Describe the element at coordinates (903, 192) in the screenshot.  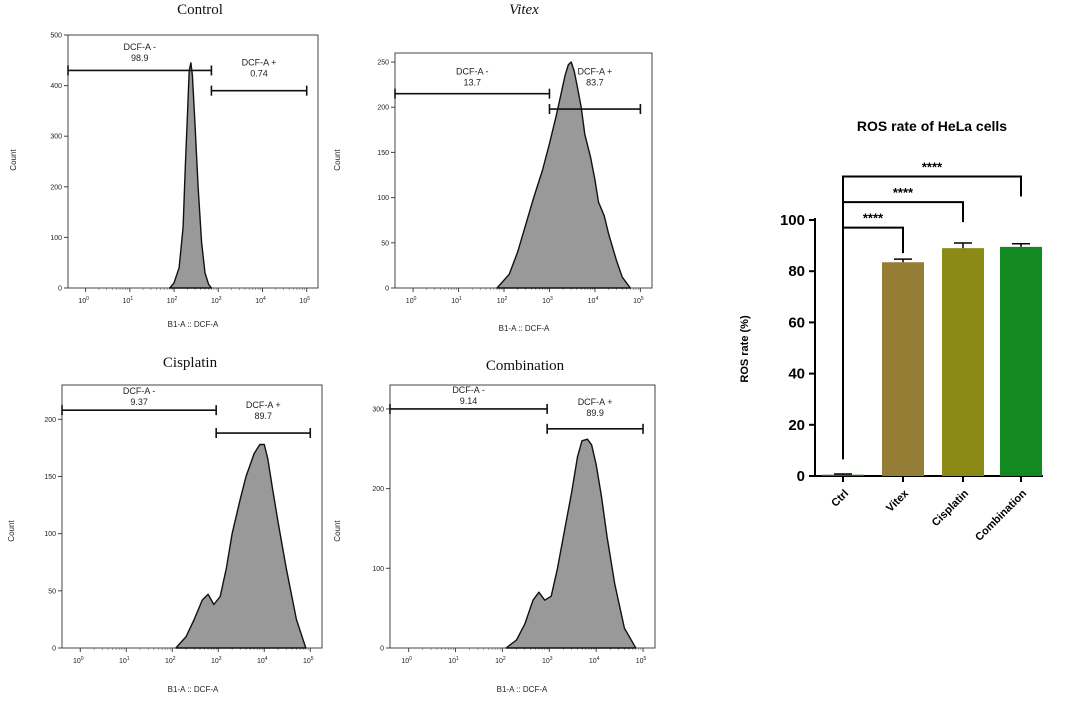
I see `significance-stars: ****` at that location.